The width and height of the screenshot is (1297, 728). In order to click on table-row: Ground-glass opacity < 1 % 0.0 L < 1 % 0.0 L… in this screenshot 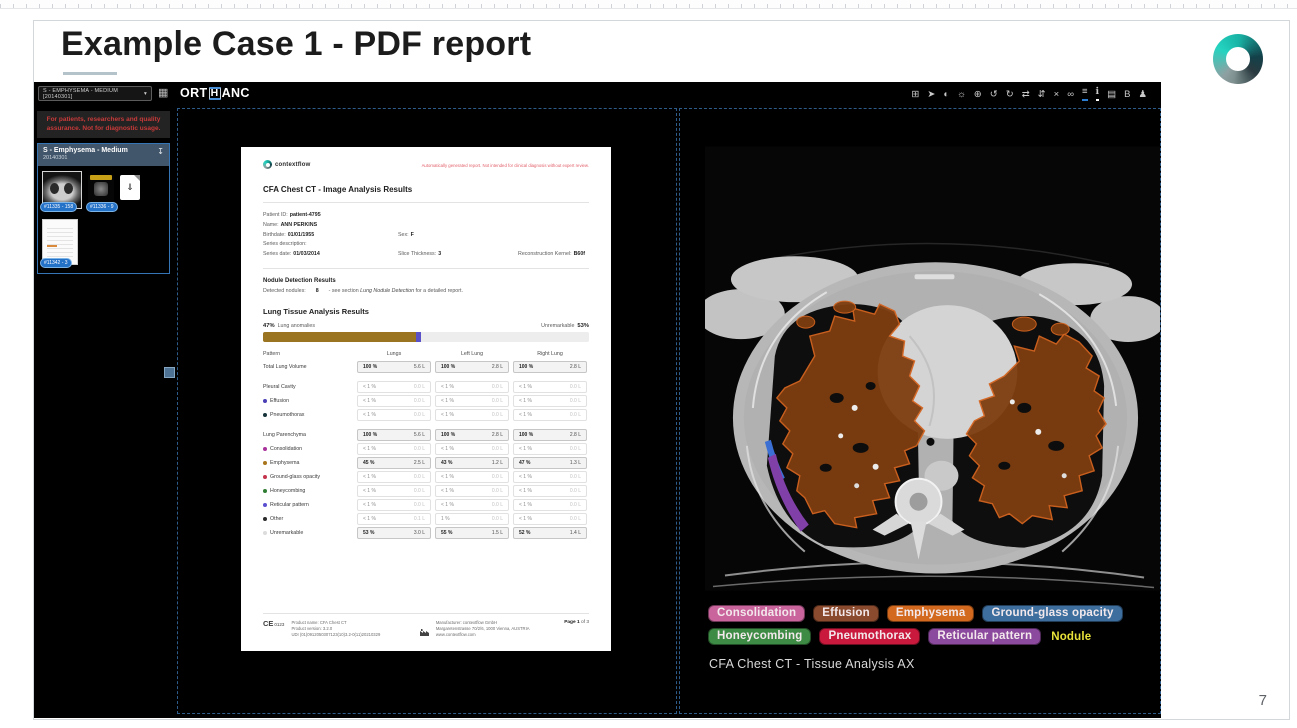, I will do `click(426, 476)`.